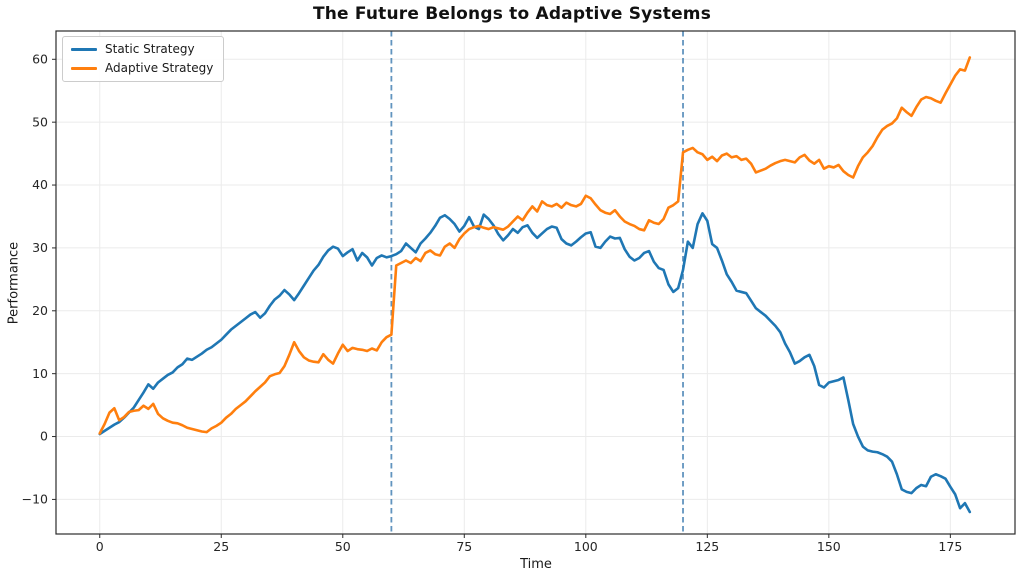 Image resolution: width=1024 pixels, height=580 pixels. Describe the element at coordinates (464, 546) in the screenshot. I see `x-tick-label: 75` at that location.